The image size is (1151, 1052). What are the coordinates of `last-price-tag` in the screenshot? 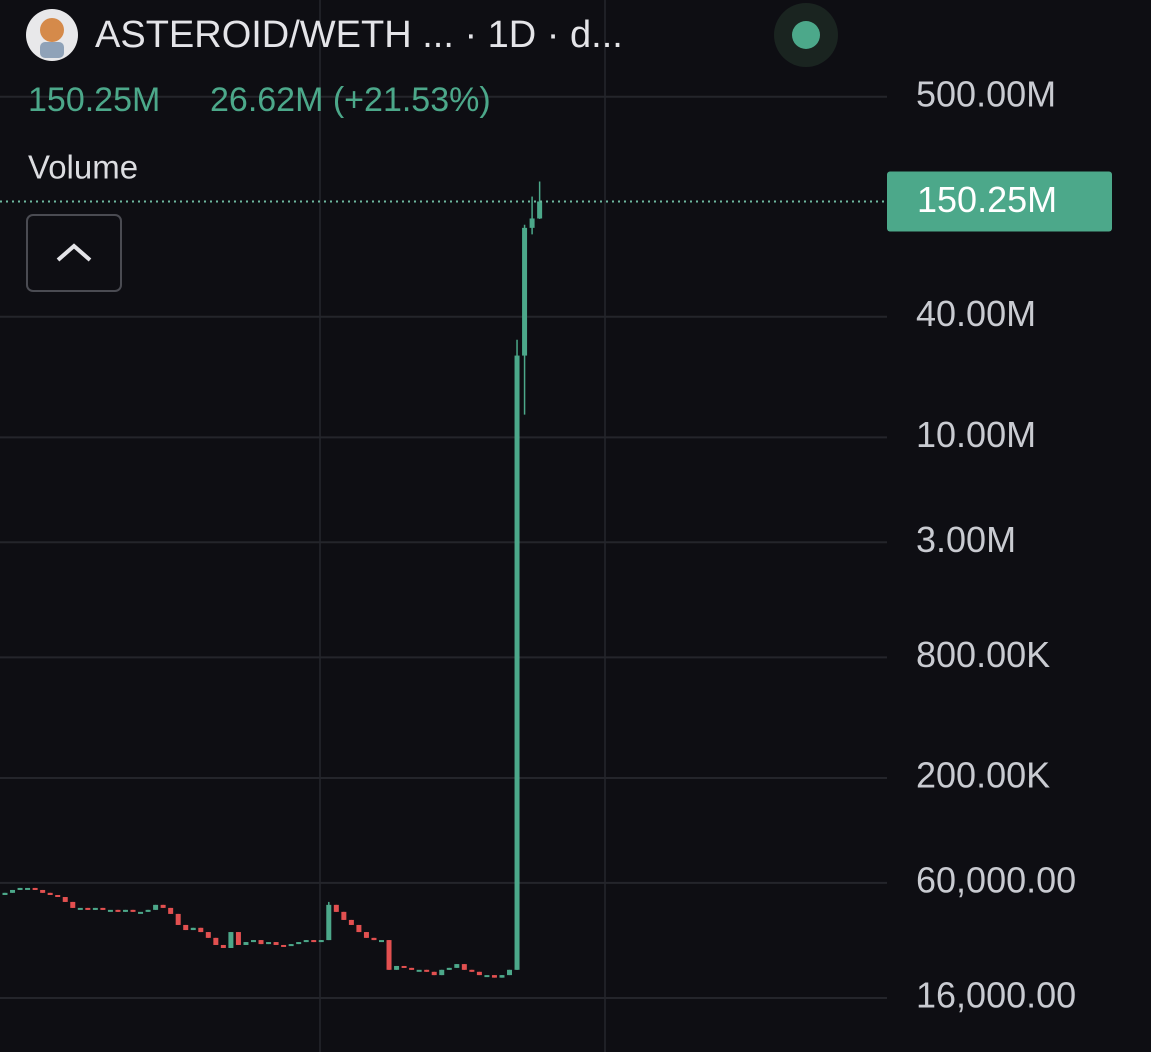 It's located at (999, 201).